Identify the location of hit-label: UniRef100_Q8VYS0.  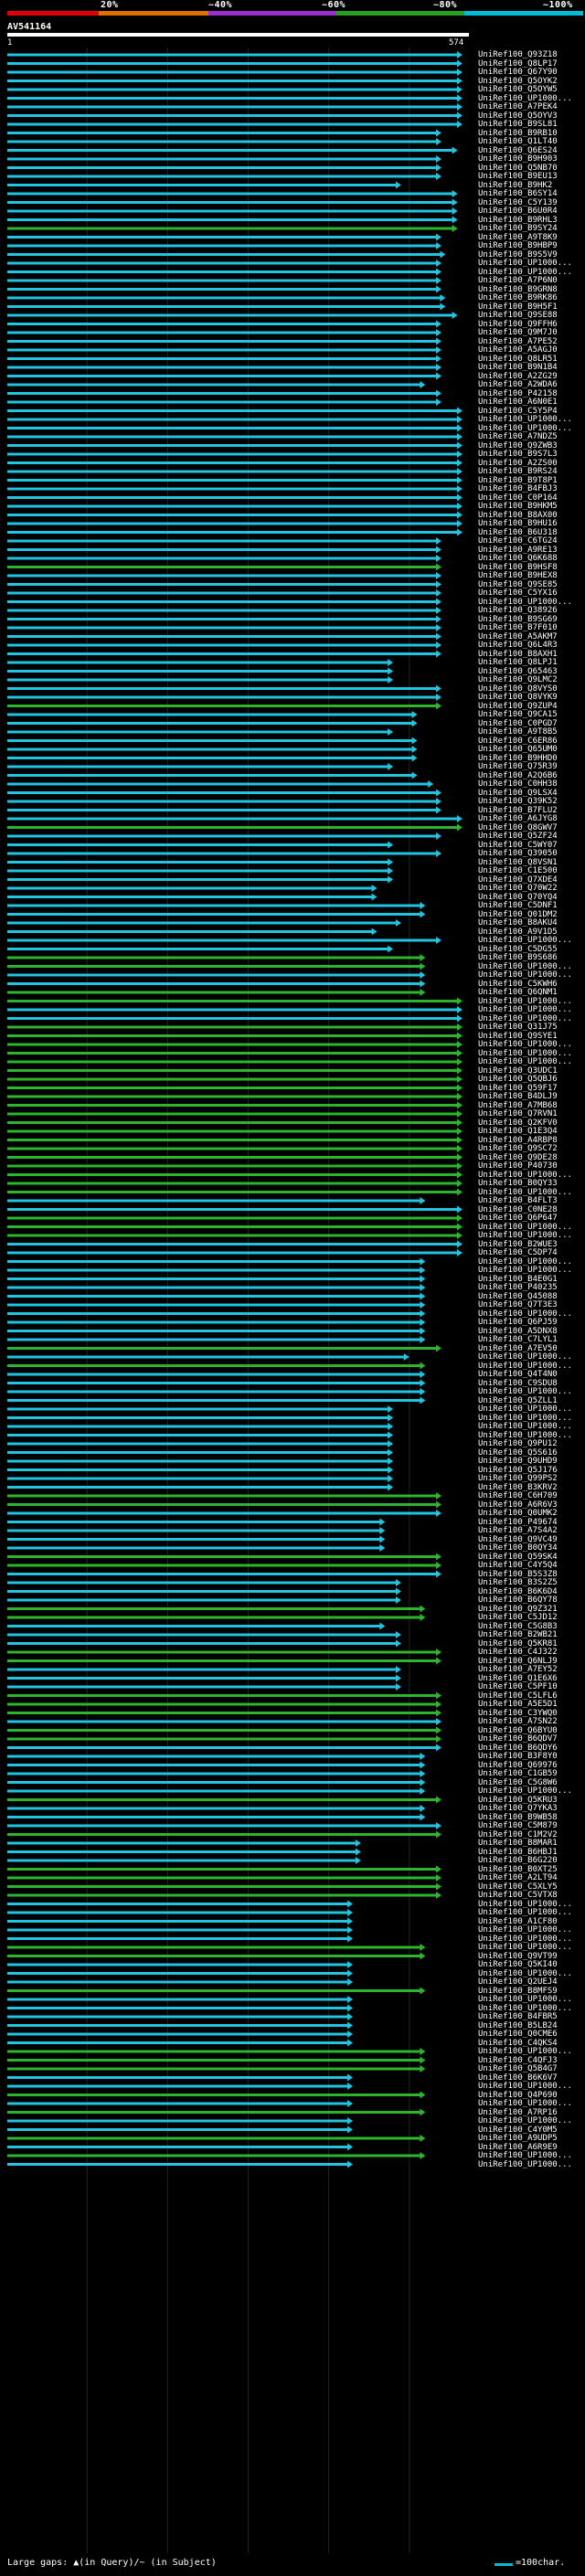
(518, 689).